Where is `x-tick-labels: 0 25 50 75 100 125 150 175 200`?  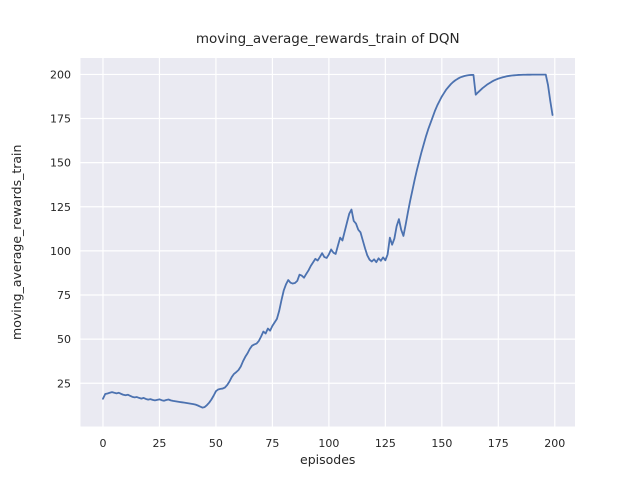
x-tick-labels: 0 25 50 75 100 125 150 175 200 is located at coordinates (332, 443).